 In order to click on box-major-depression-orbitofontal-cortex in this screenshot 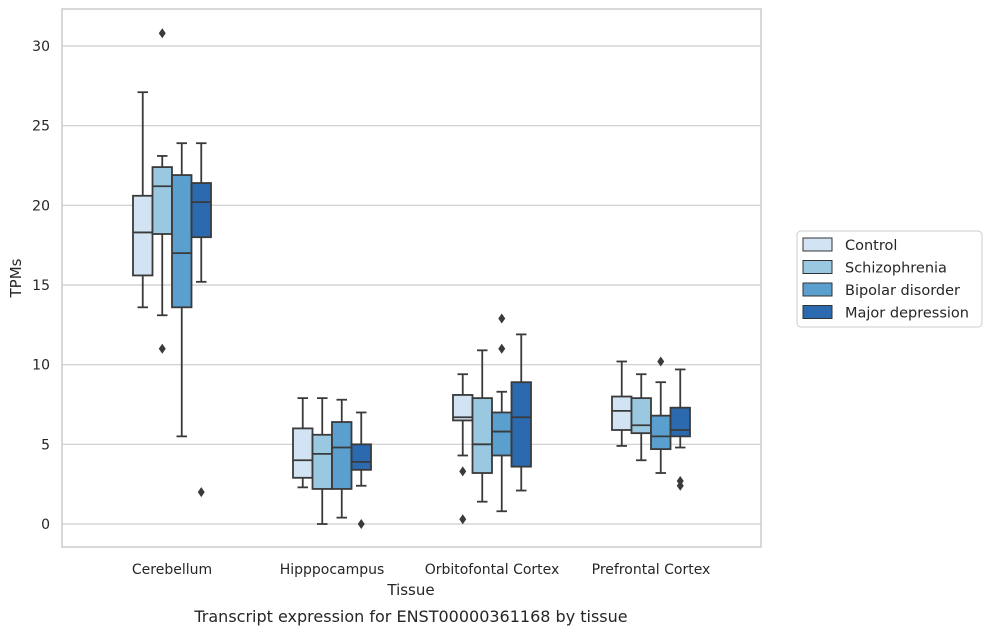, I will do `click(521, 412)`.